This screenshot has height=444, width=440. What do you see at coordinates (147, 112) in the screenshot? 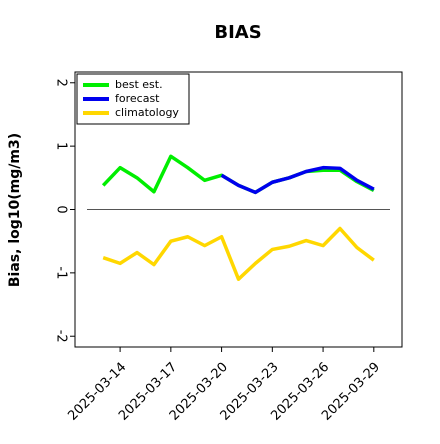
I see `legend-label: climatology` at bounding box center [147, 112].